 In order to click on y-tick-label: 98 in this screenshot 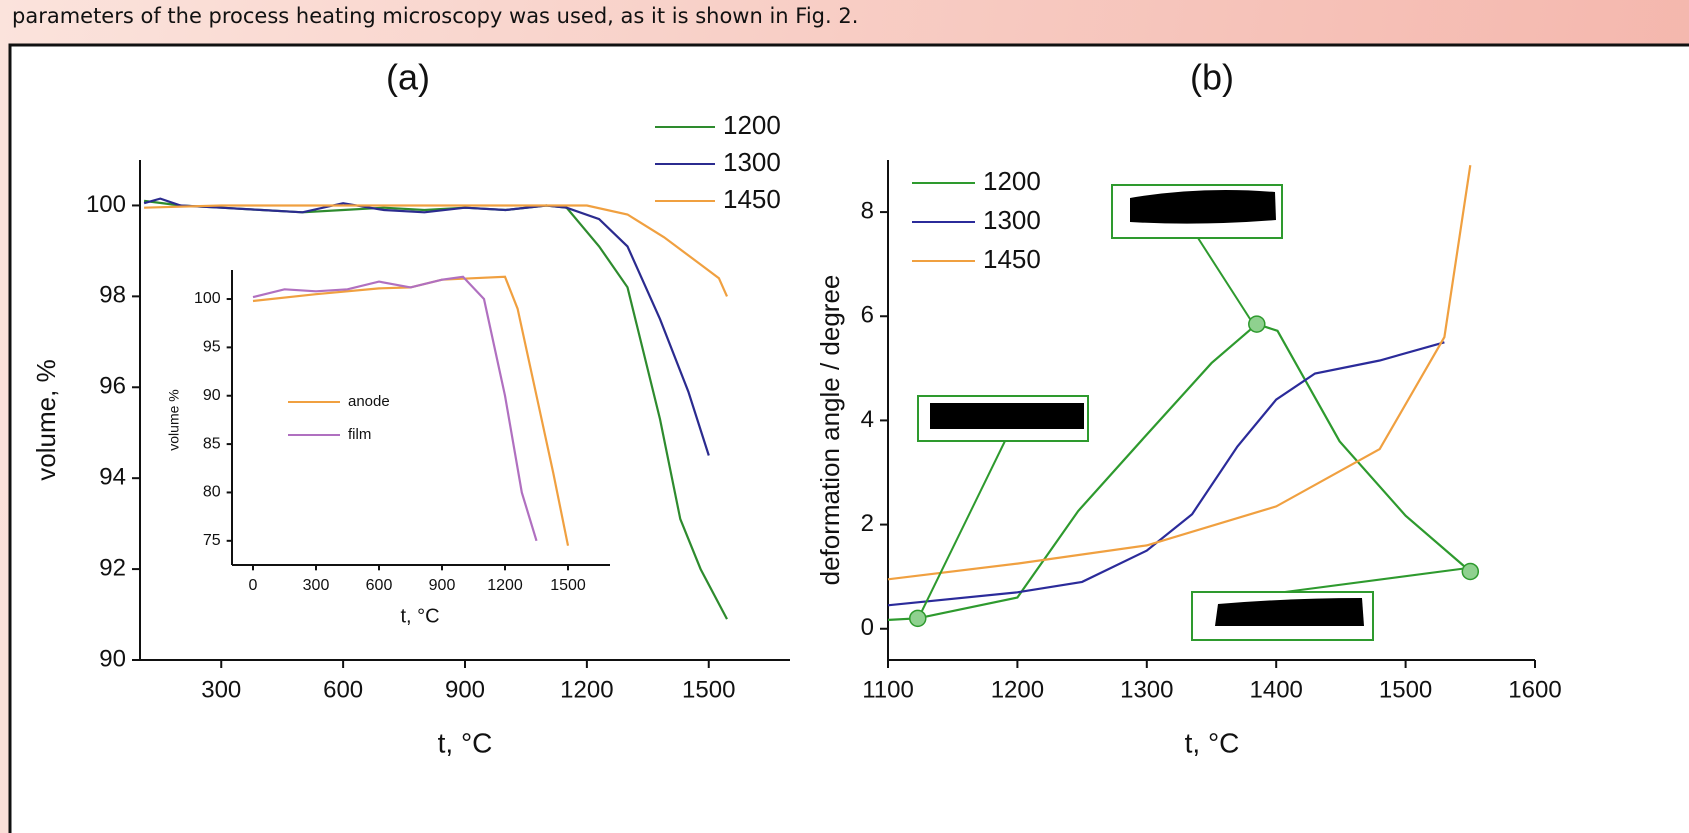, I will do `click(112, 295)`.